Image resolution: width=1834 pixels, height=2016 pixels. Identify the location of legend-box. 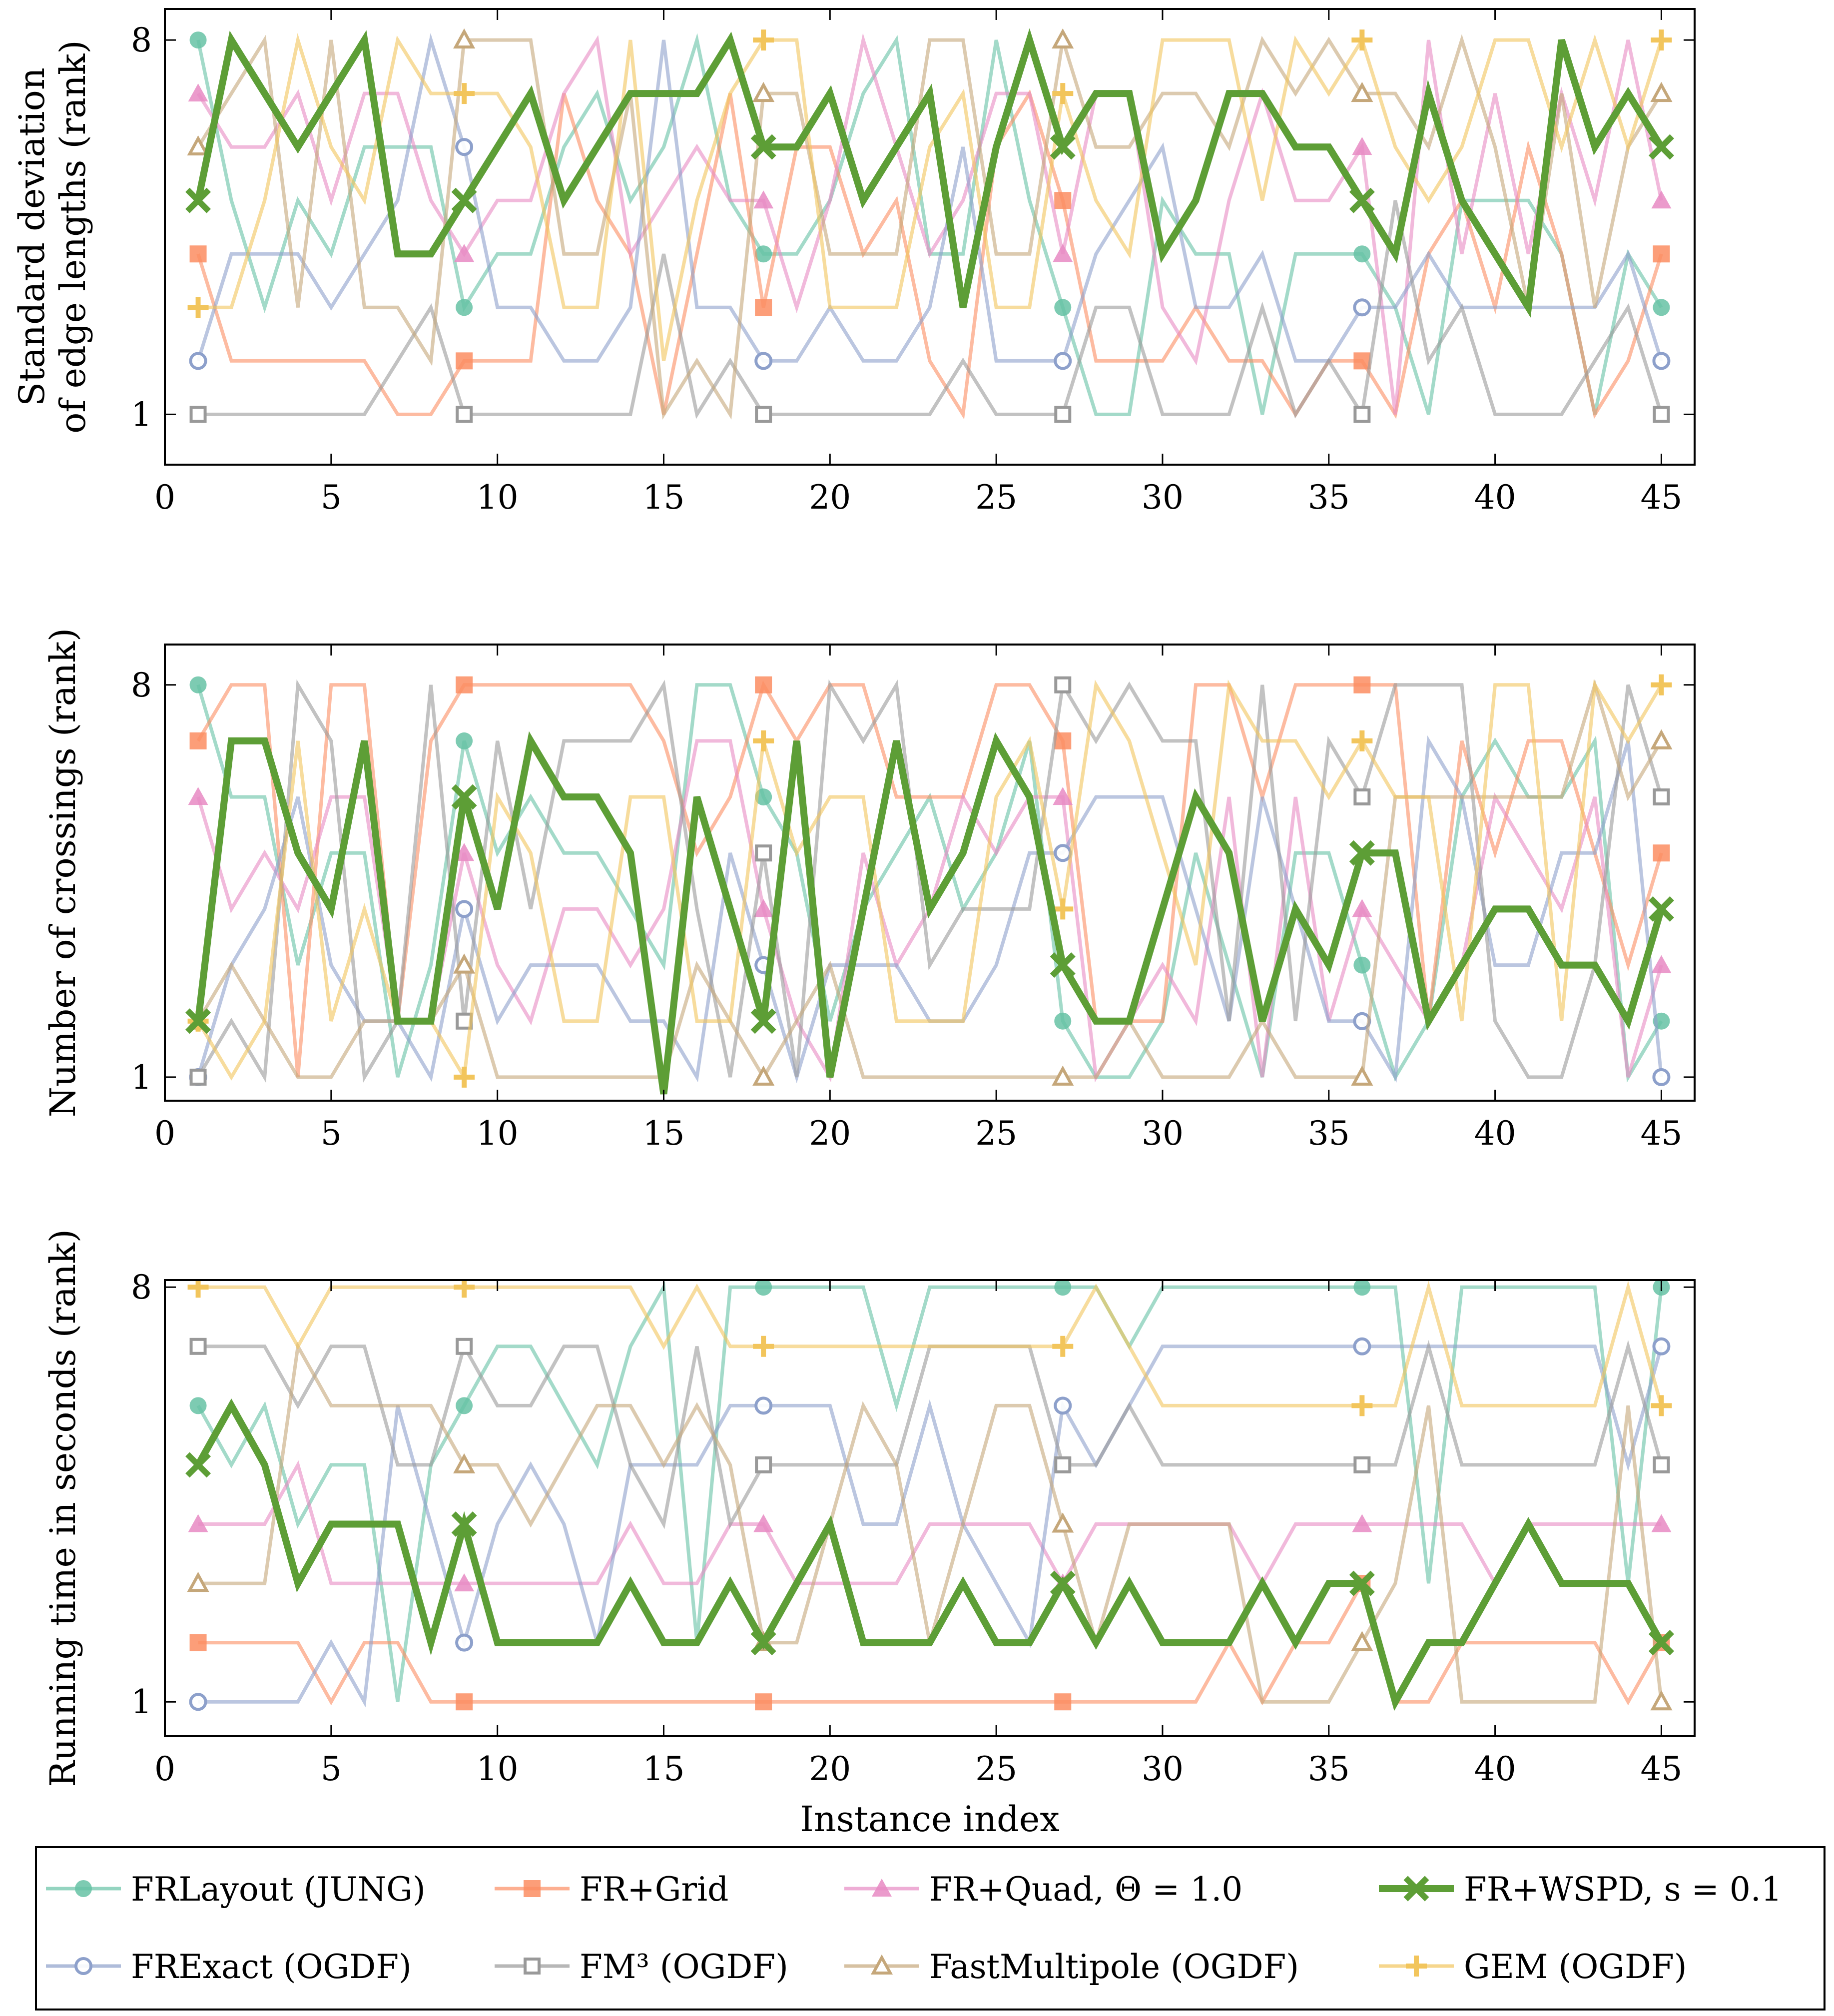
(931, 1928).